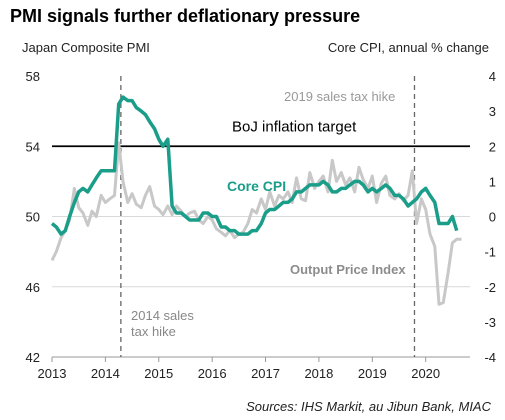 Image resolution: width=505 pixels, height=420 pixels. What do you see at coordinates (265, 373) in the screenshot?
I see `x-tick-label: 2017` at bounding box center [265, 373].